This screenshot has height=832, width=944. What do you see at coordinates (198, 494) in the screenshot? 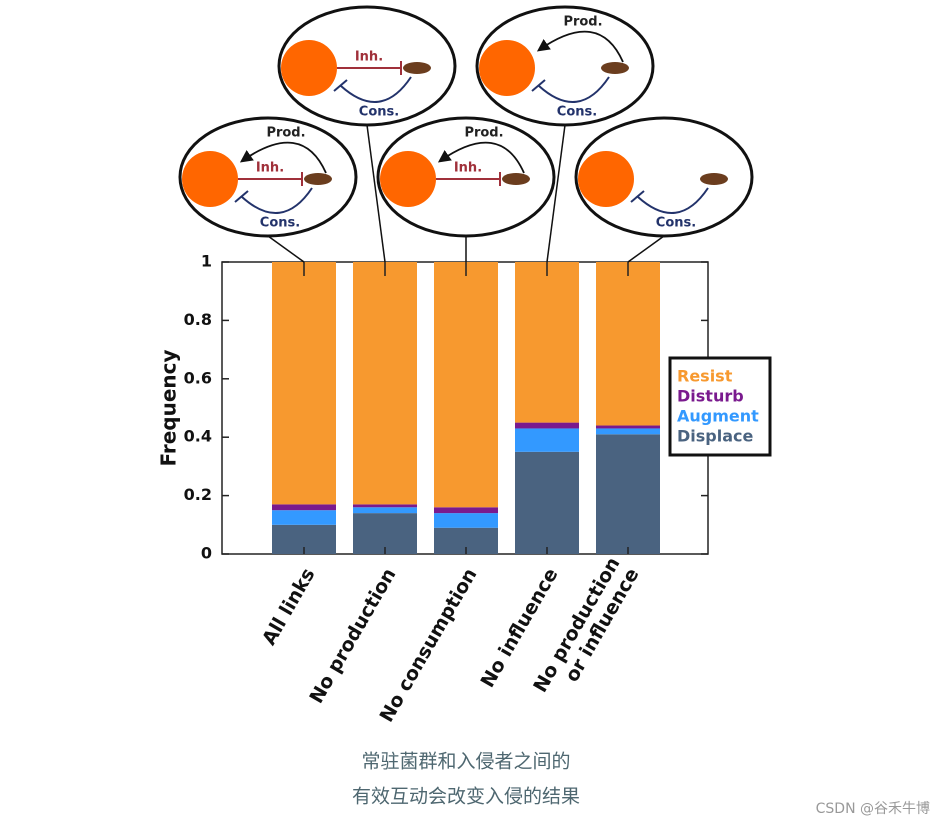
I see `y-tick-label: 0.2` at bounding box center [198, 494].